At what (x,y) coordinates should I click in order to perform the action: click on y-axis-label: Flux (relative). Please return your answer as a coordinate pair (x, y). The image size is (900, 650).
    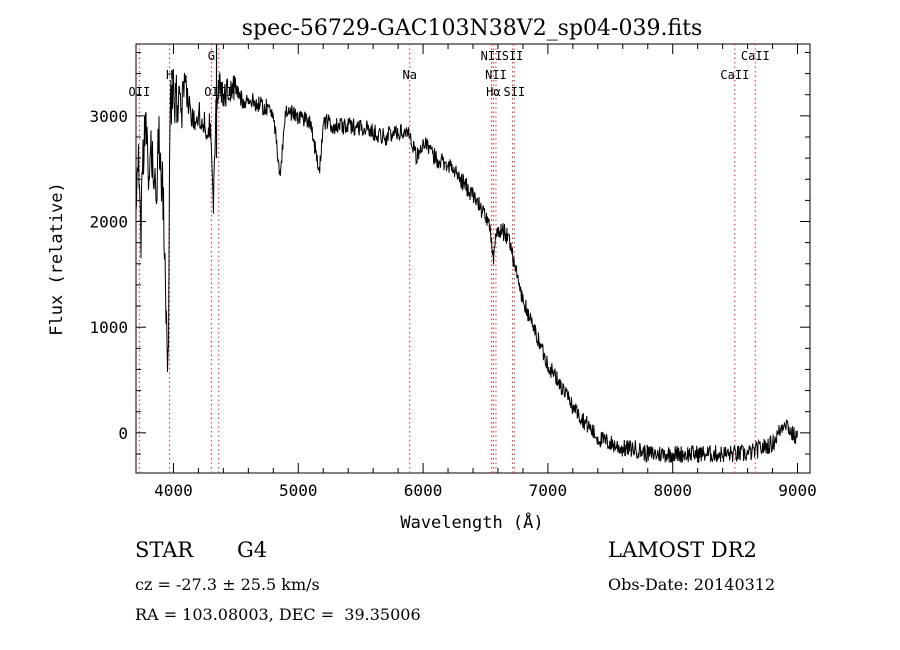
    Looking at the image, I should click on (57, 259).